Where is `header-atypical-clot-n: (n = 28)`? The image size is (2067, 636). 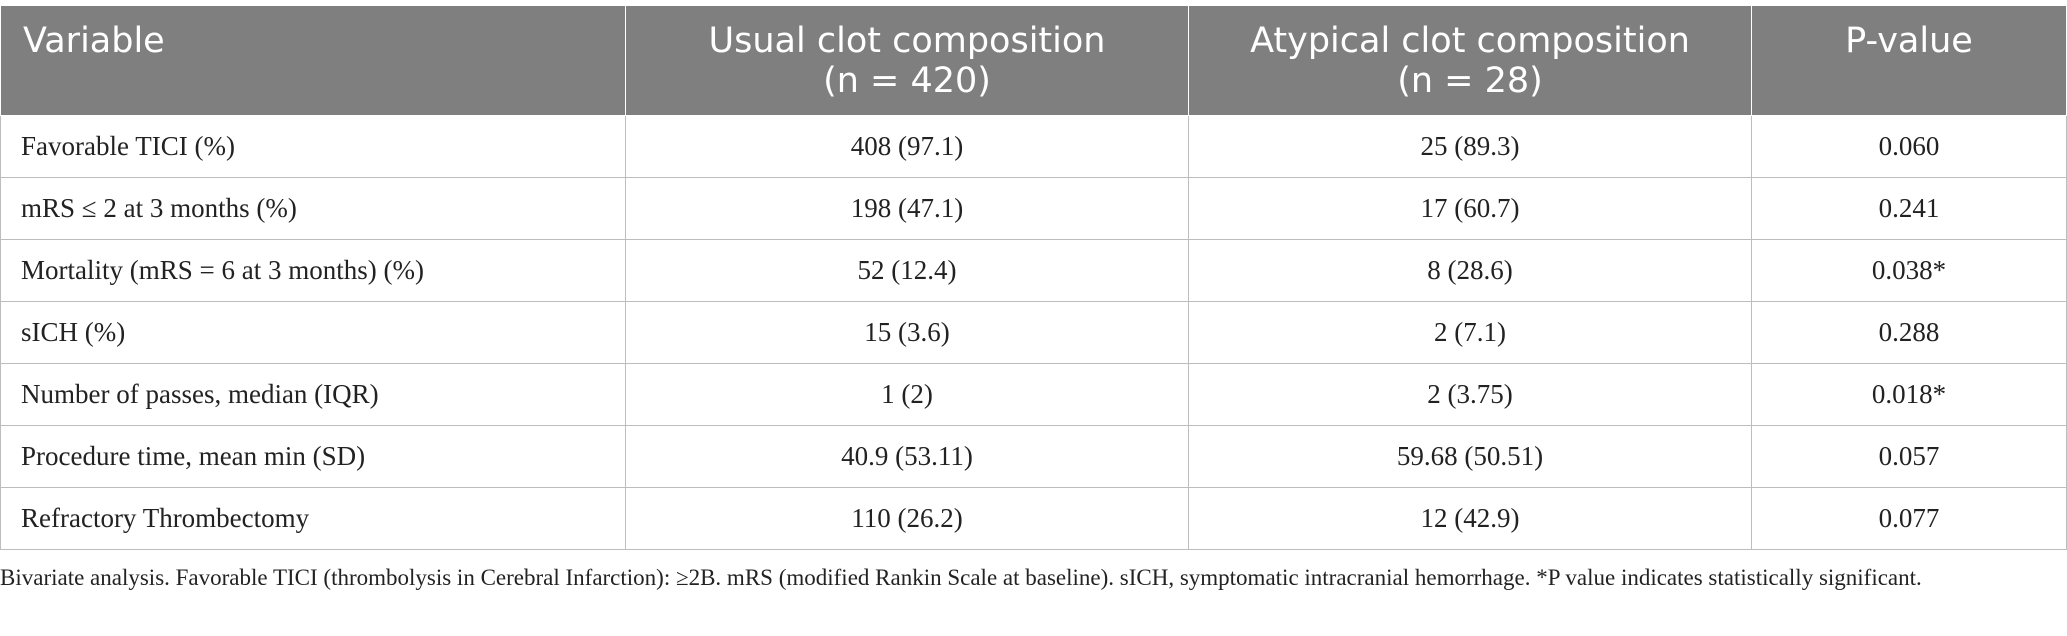
header-atypical-clot-n: (n = 28) is located at coordinates (1470, 81).